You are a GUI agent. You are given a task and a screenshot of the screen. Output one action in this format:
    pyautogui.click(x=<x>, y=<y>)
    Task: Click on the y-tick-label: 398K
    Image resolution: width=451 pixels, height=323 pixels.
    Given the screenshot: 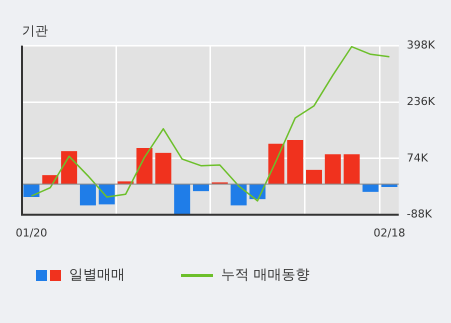 What is the action you would take?
    pyautogui.click(x=421, y=45)
    